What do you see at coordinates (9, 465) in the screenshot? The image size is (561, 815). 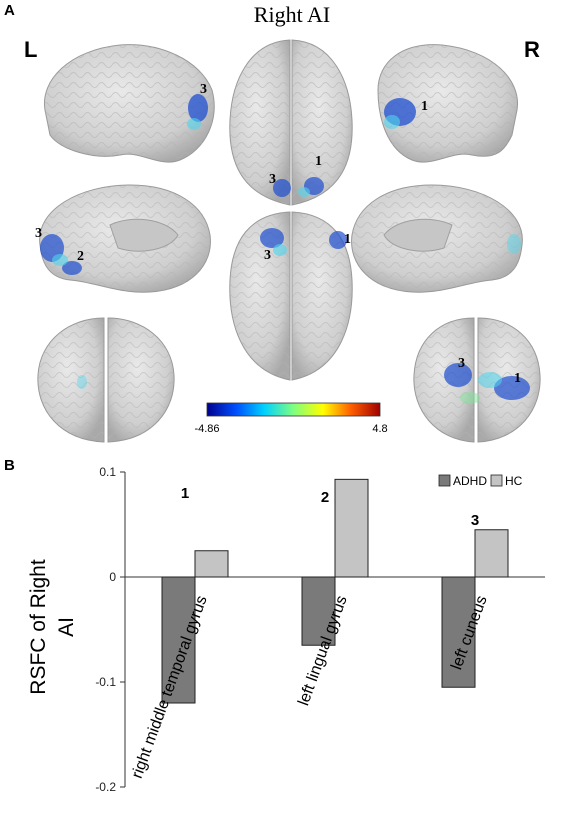 I see `panel-b-label: B` at bounding box center [9, 465].